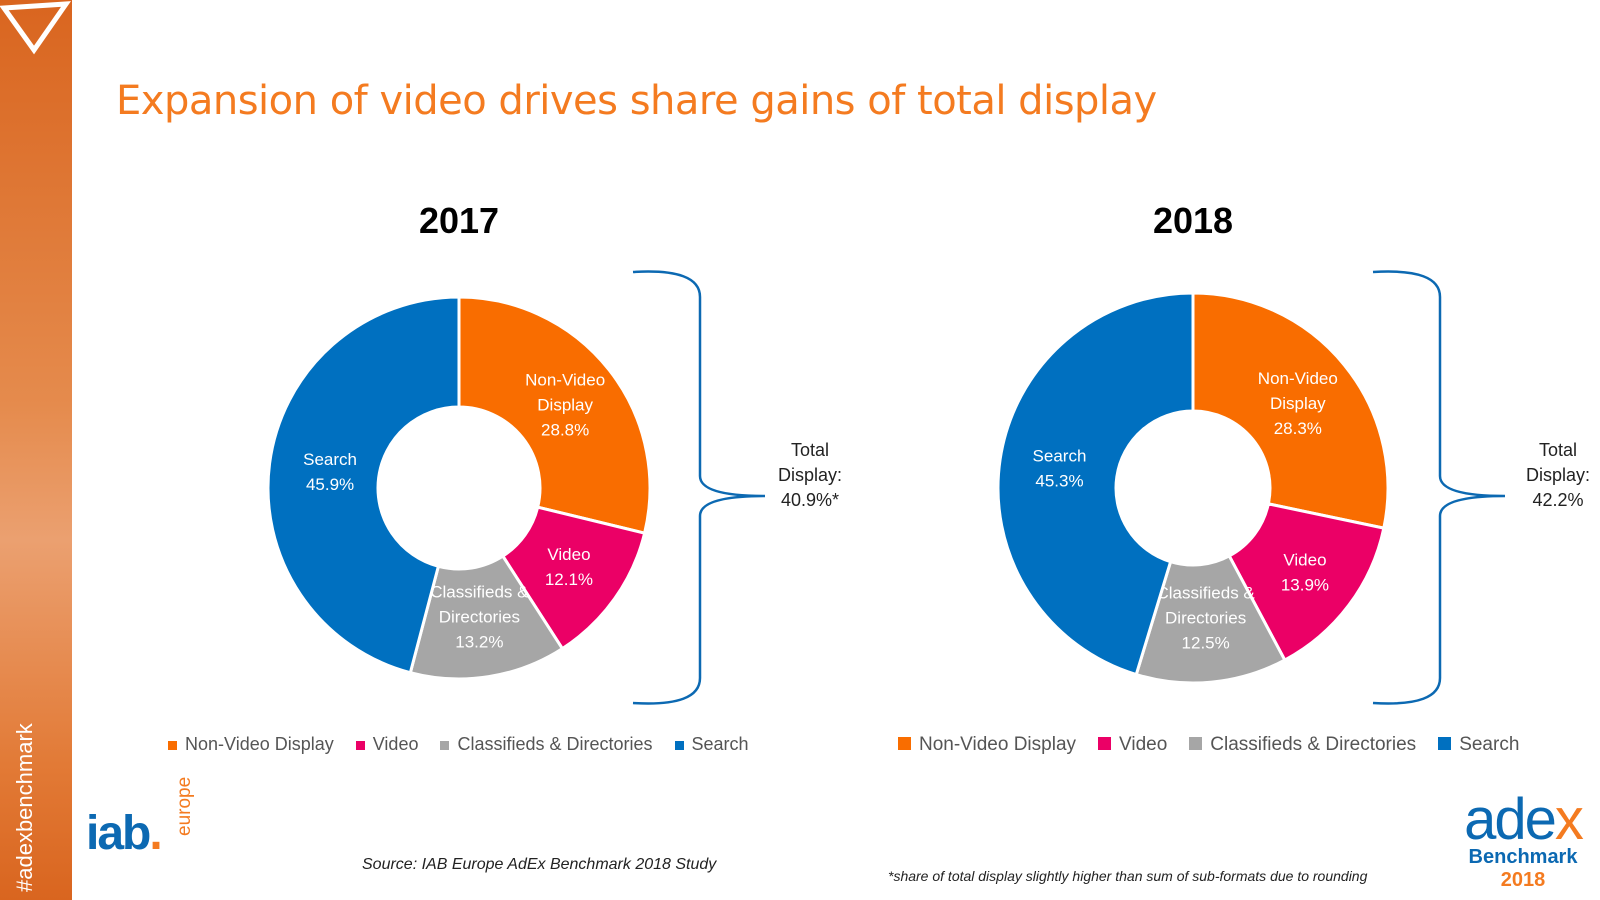 This screenshot has width=1600, height=900. I want to click on data-label: Non-Video Display 28.3%, so click(1298, 403).